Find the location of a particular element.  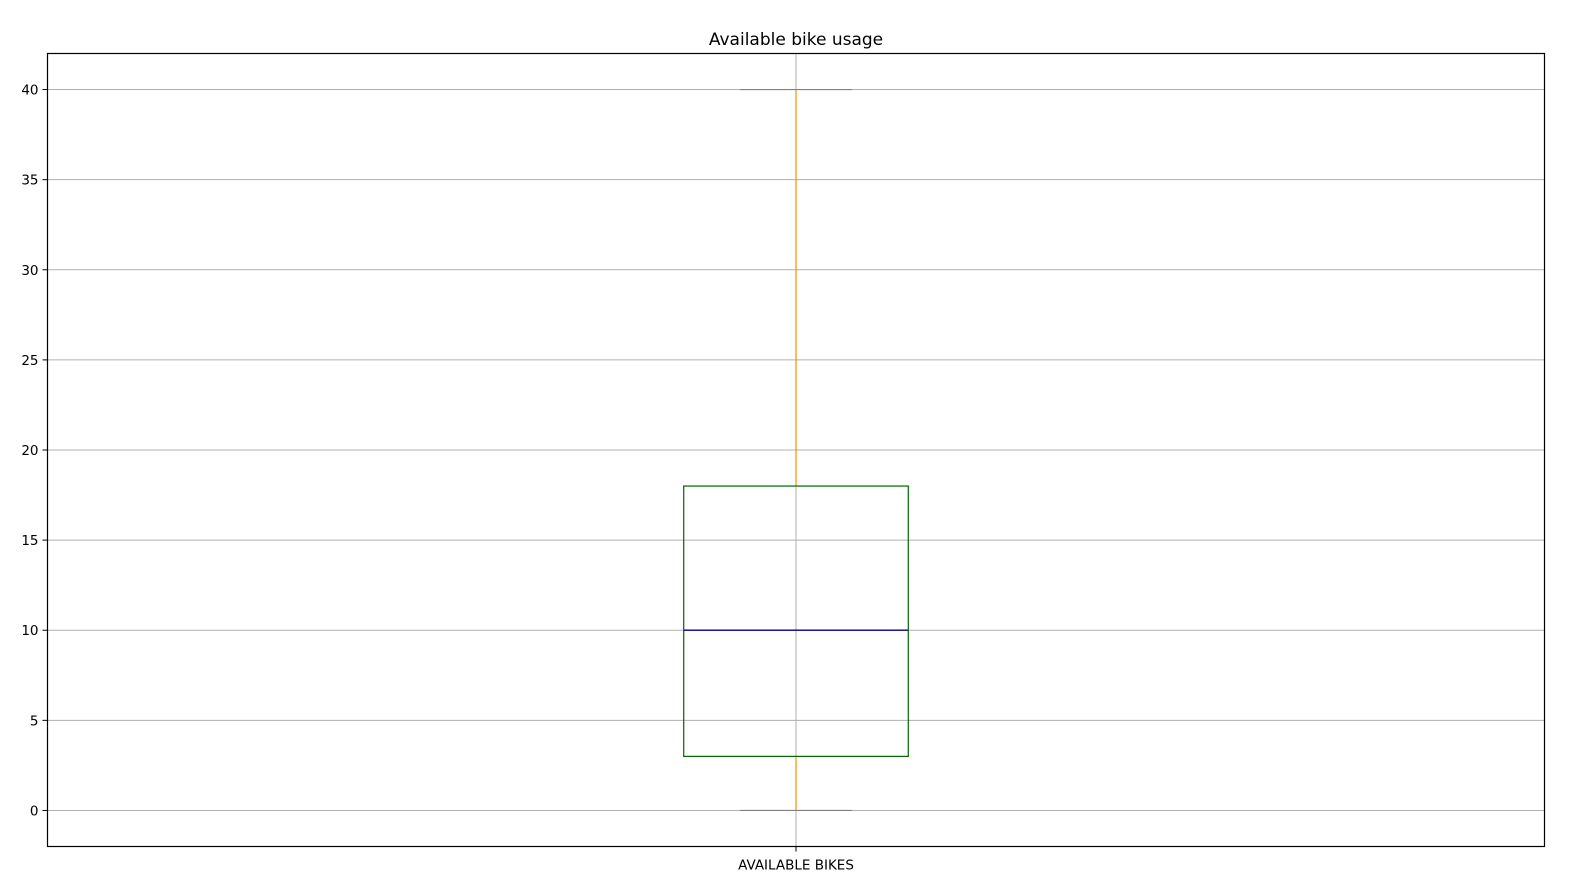

y-tick-label: 35 is located at coordinates (29, 181).